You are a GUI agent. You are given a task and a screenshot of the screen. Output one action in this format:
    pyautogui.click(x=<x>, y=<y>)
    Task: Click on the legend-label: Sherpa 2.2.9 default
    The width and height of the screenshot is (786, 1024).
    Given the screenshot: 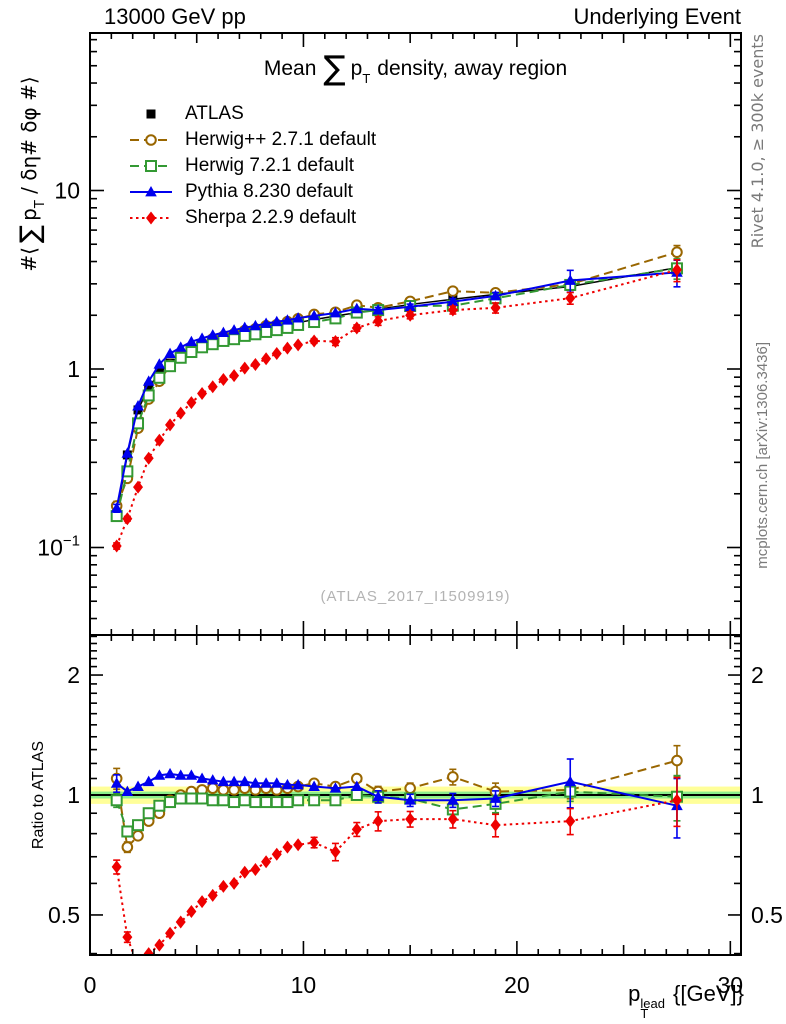 What is the action you would take?
    pyautogui.click(x=271, y=217)
    